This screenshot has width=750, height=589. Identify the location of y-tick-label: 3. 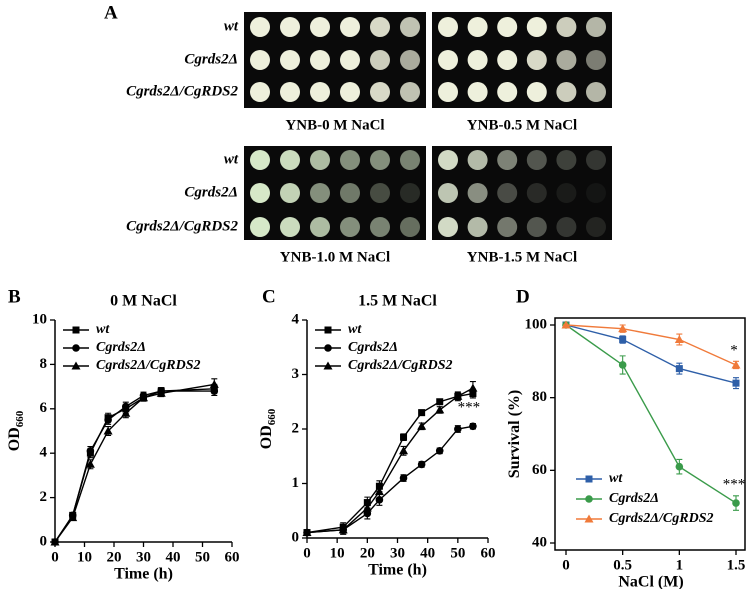
(296, 374).